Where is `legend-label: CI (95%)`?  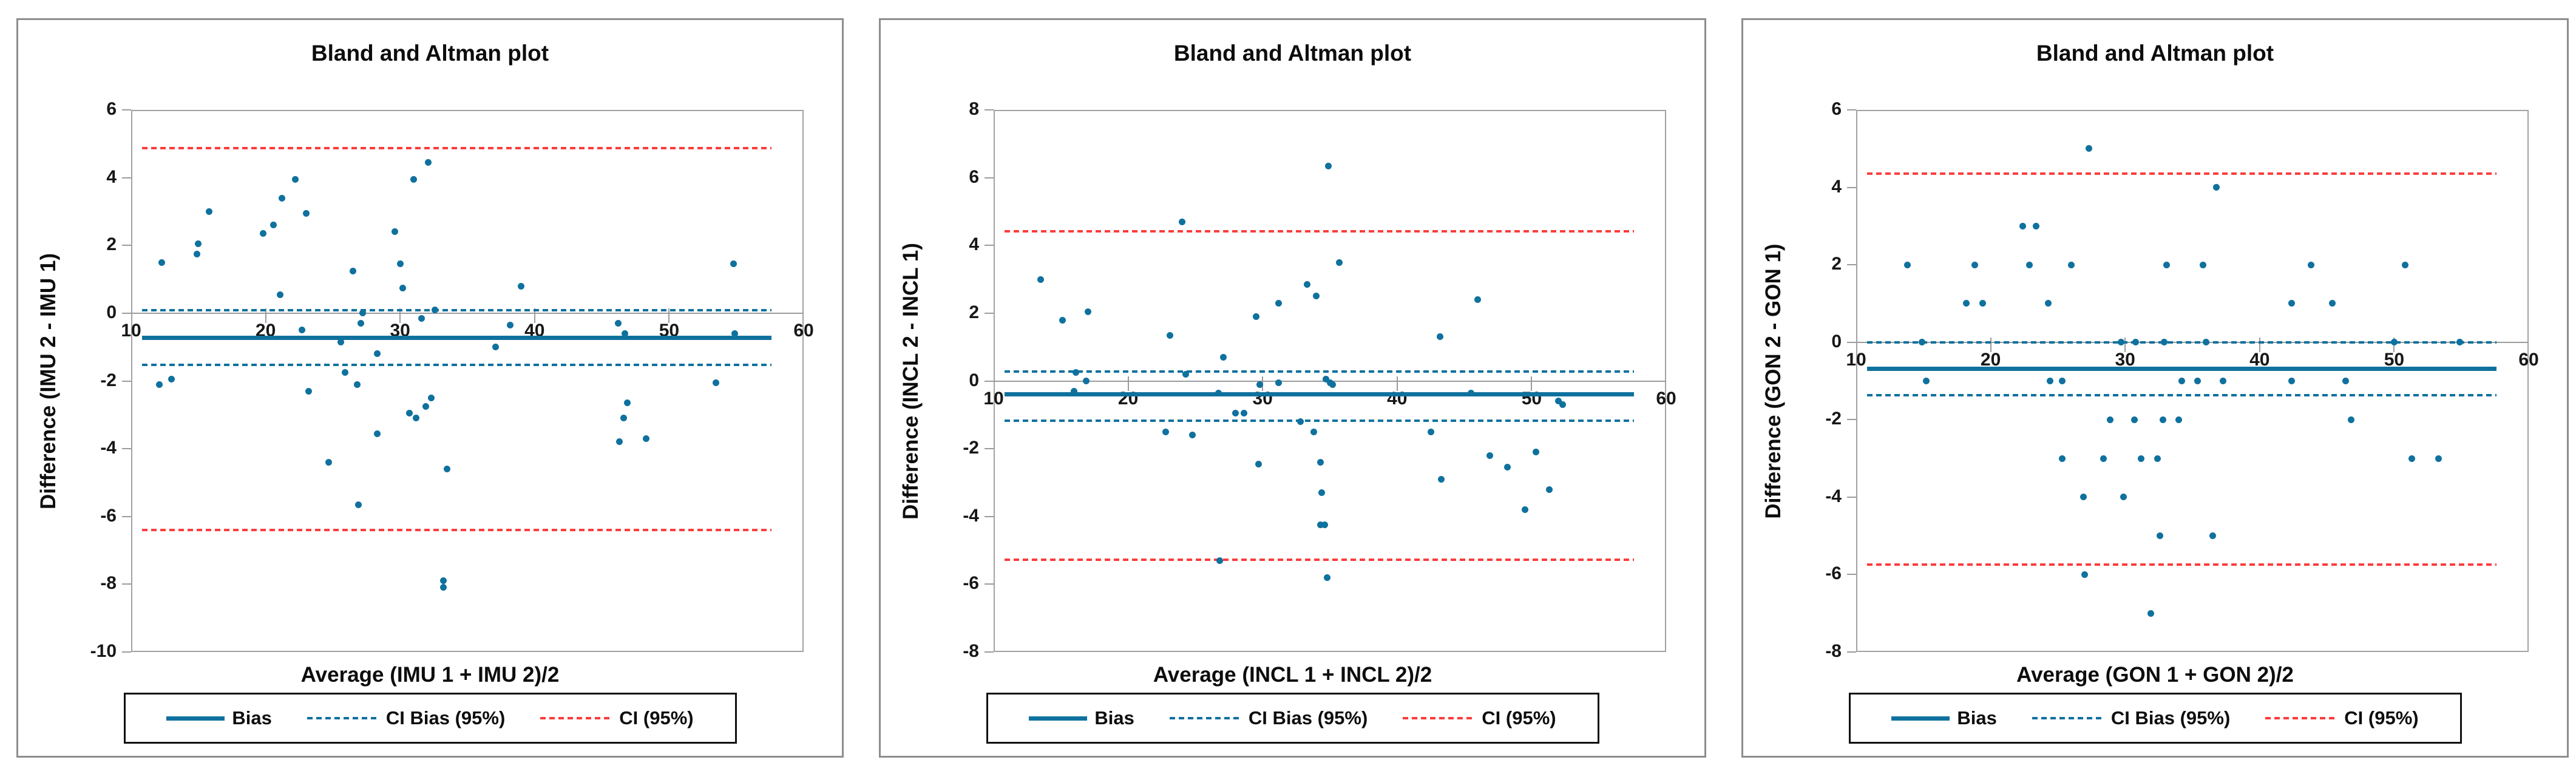
legend-label: CI (95%) is located at coordinates (1519, 718).